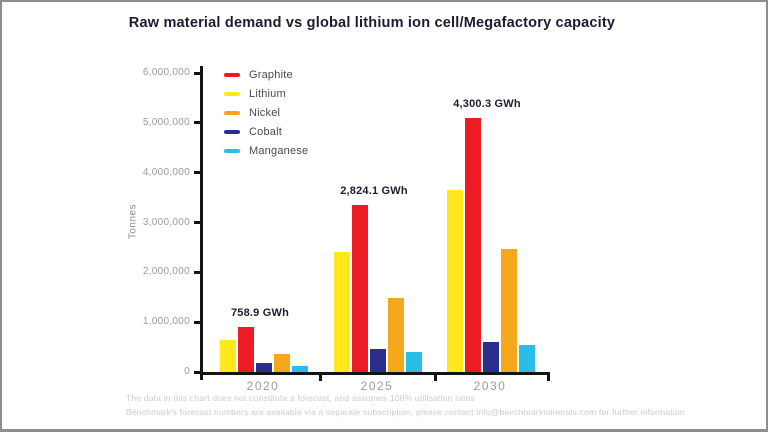 The height and width of the screenshot is (432, 768). What do you see at coordinates (232, 93) in the screenshot?
I see `legend-marker-lithium` at bounding box center [232, 93].